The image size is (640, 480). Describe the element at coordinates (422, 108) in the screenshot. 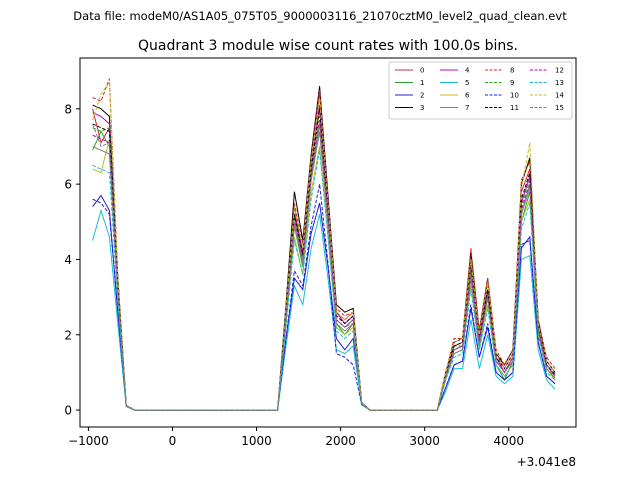

I see `legend-label-3: 3` at that location.